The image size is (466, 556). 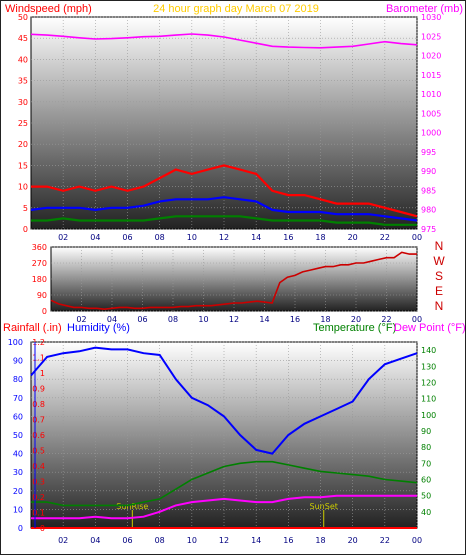 What do you see at coordinates (192, 540) in the screenshot?
I see `x-tick-label-3-4: 10` at bounding box center [192, 540].